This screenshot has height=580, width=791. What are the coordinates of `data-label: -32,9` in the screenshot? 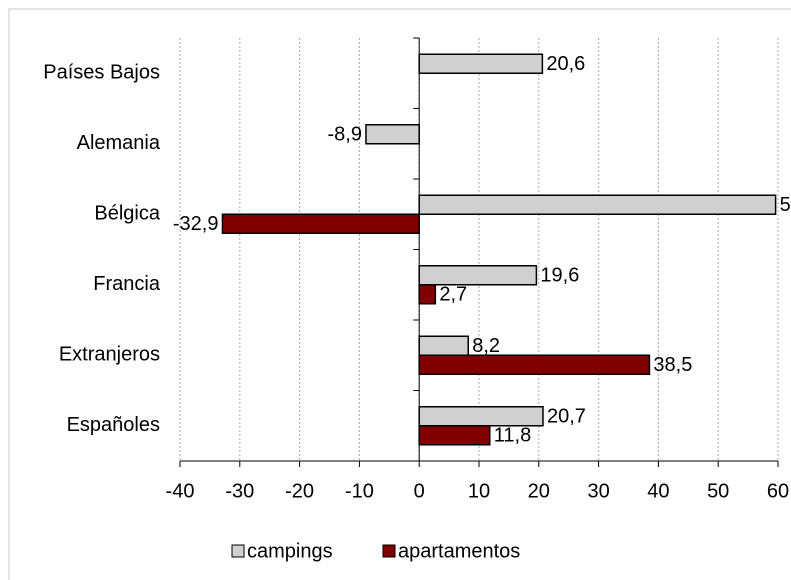 It's located at (196, 224).